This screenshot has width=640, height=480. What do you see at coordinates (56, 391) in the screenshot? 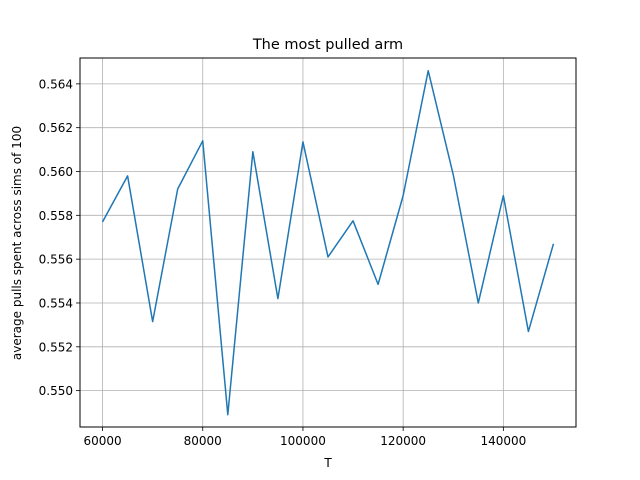
I see `y-tick-label: 0.550` at bounding box center [56, 391].